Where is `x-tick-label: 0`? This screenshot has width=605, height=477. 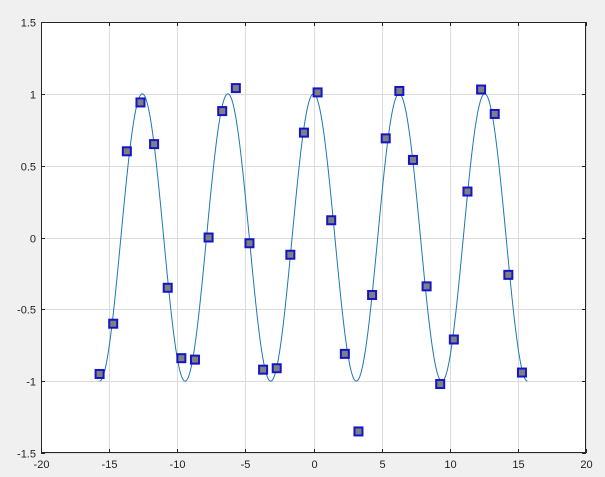
x-tick-label: 0 is located at coordinates (314, 465).